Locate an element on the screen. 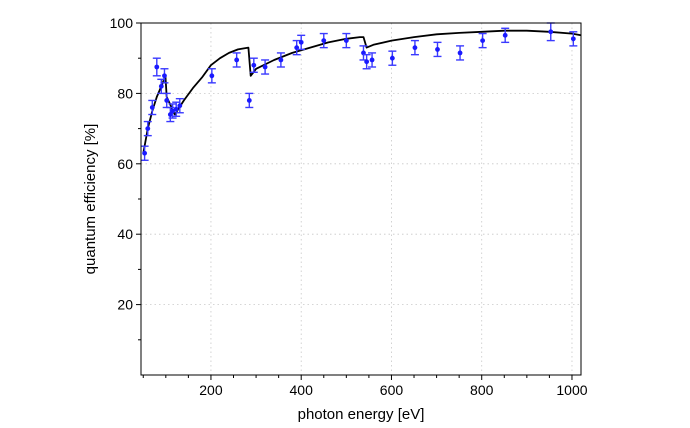 The width and height of the screenshot is (690, 428). y-tick-label-100: 100 is located at coordinates (122, 23).